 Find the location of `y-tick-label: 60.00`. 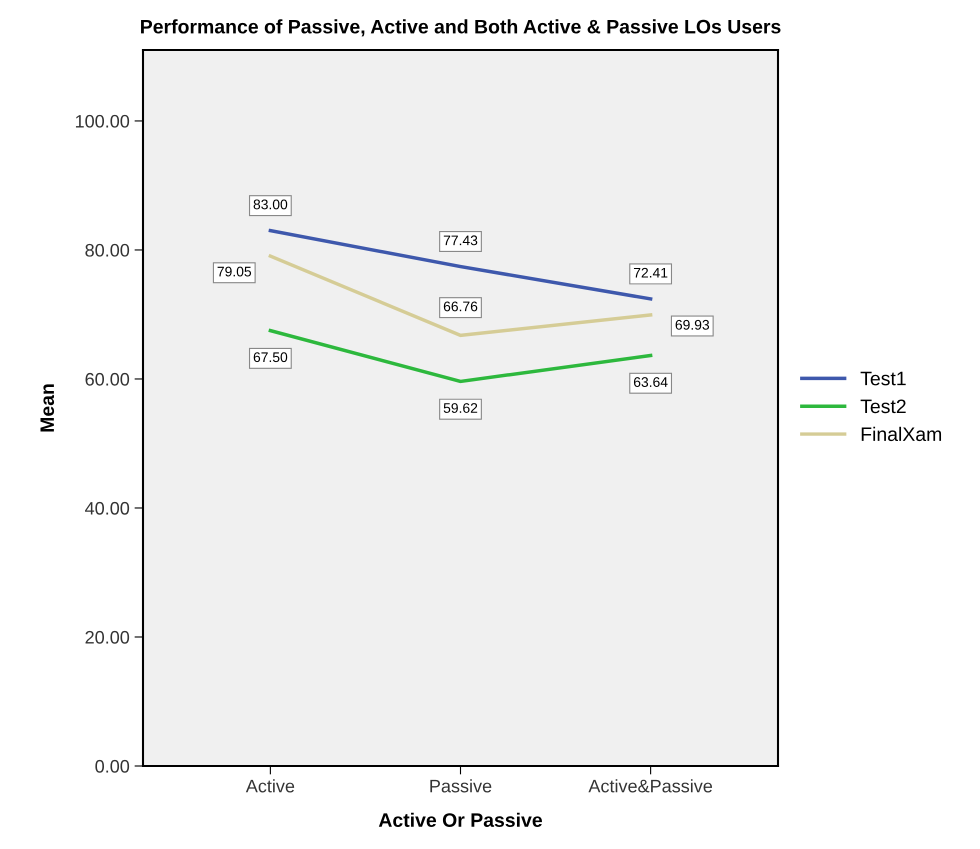

y-tick-label: 60.00 is located at coordinates (108, 379).